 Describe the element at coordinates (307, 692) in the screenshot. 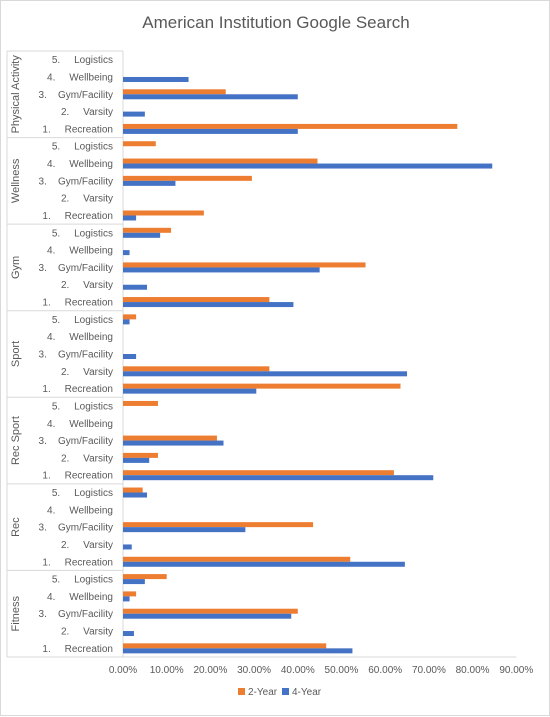

I see `legend-label-4-year: 4-Year` at that location.